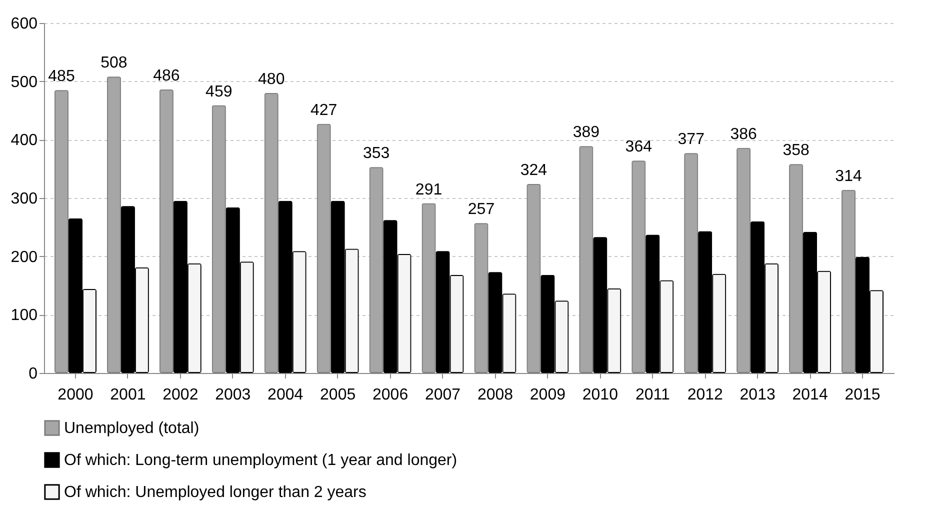 This screenshot has height=529, width=942. What do you see at coordinates (586, 133) in the screenshot?
I see `data-label: 389` at bounding box center [586, 133].